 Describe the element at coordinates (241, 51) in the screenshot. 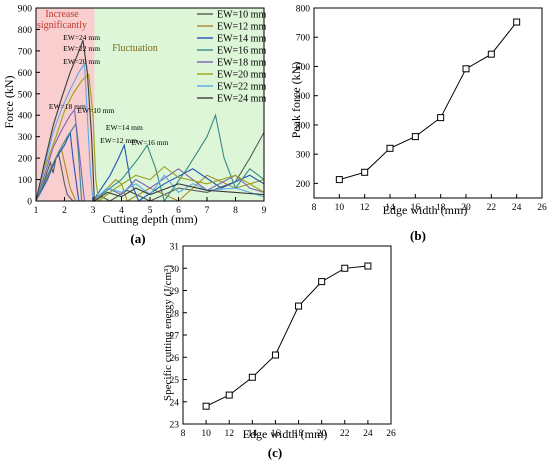

I see `panel-a-legend-entry: EW=16 mm` at that location.